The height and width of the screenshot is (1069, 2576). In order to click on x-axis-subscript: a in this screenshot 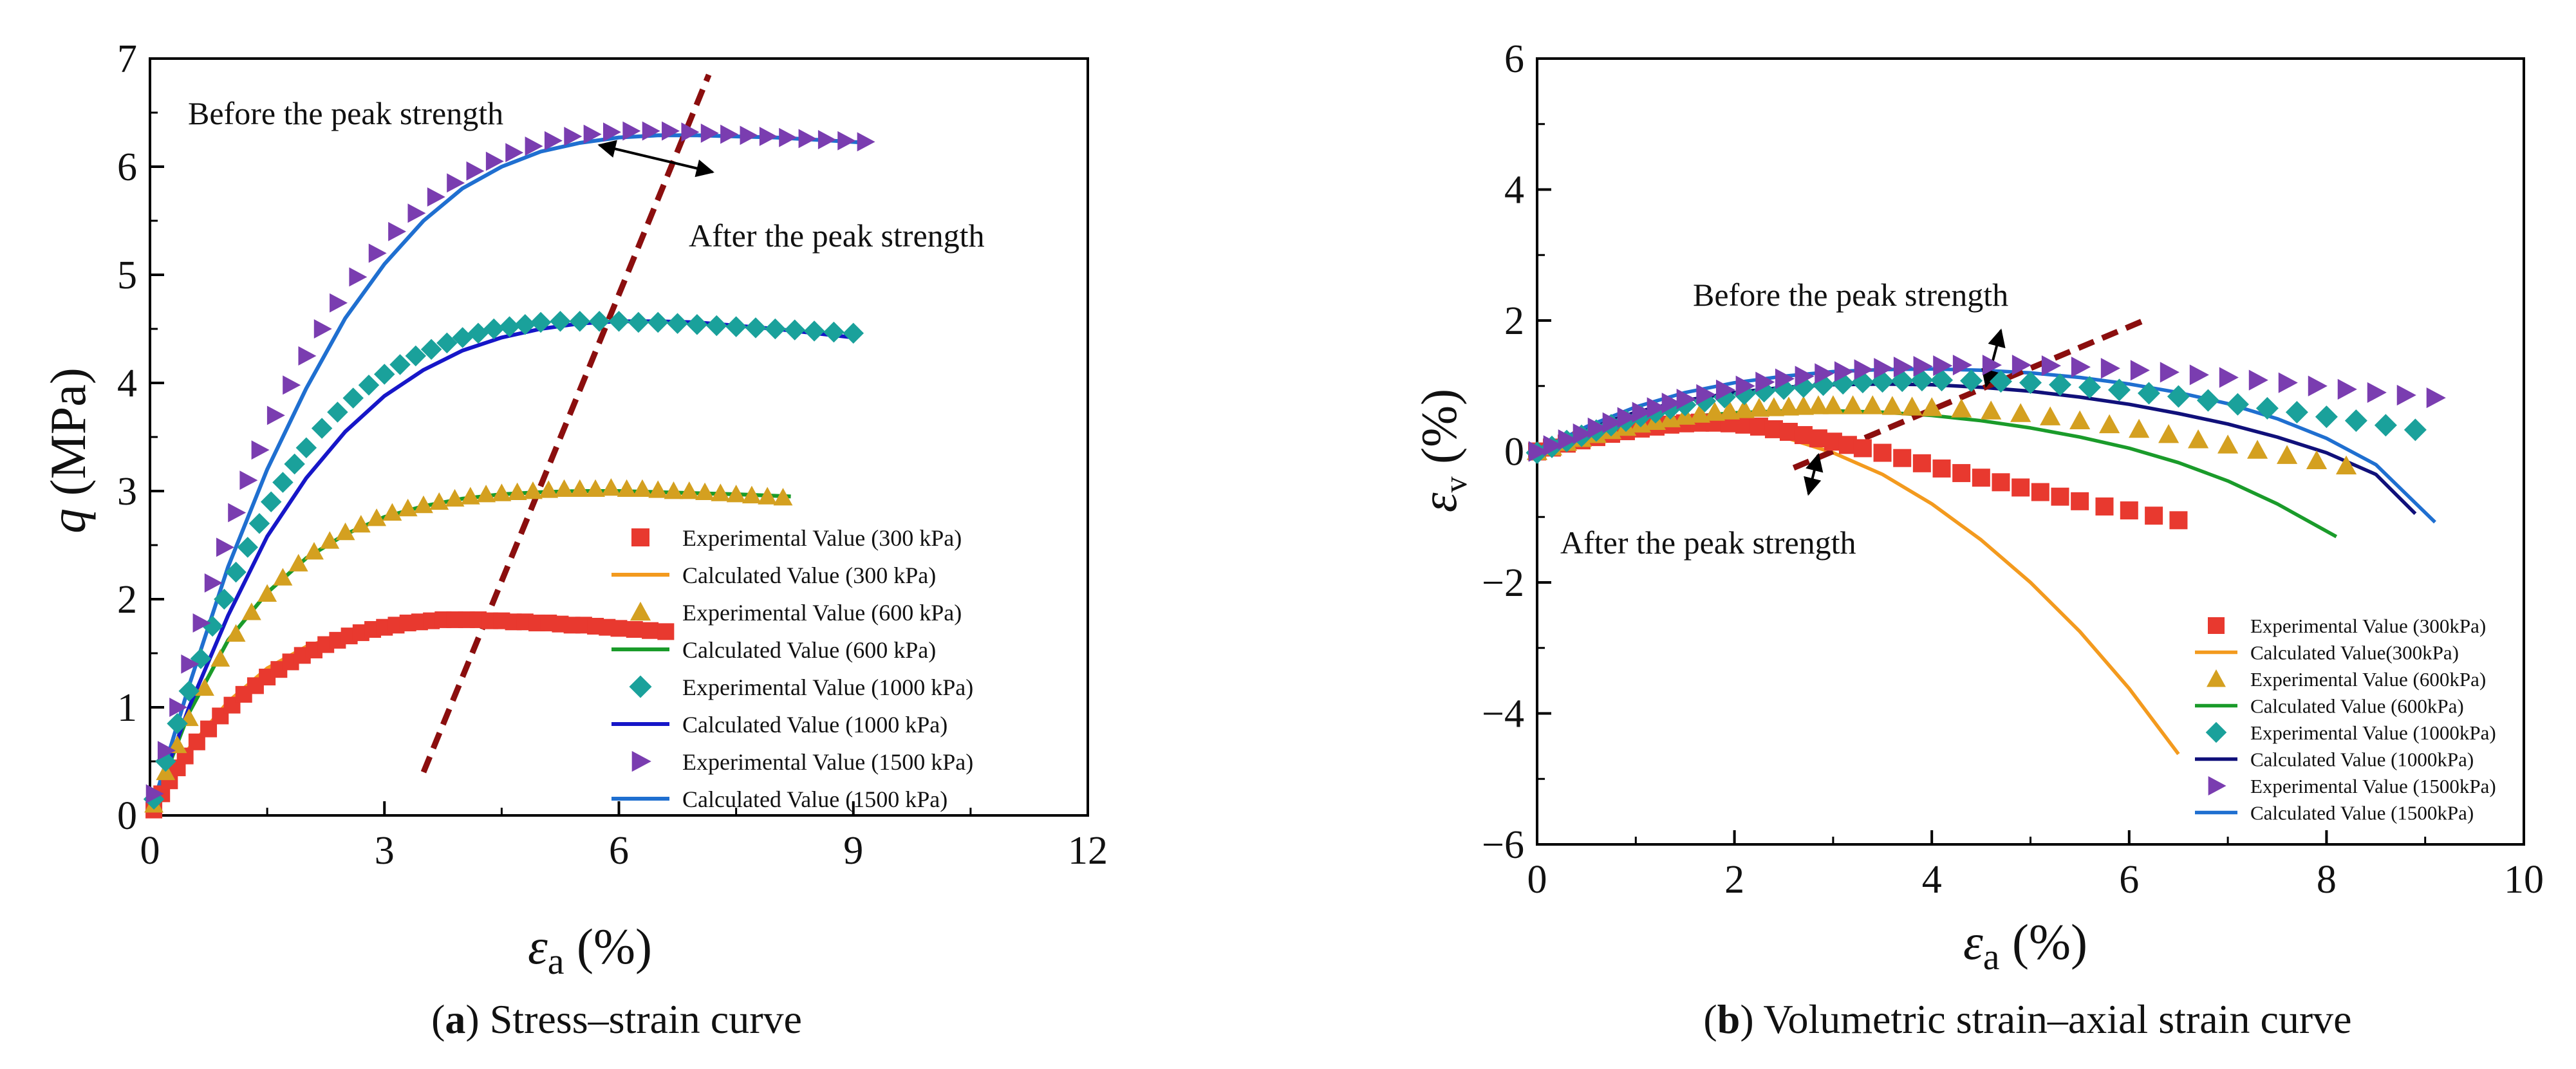, I will do `click(556, 961)`.